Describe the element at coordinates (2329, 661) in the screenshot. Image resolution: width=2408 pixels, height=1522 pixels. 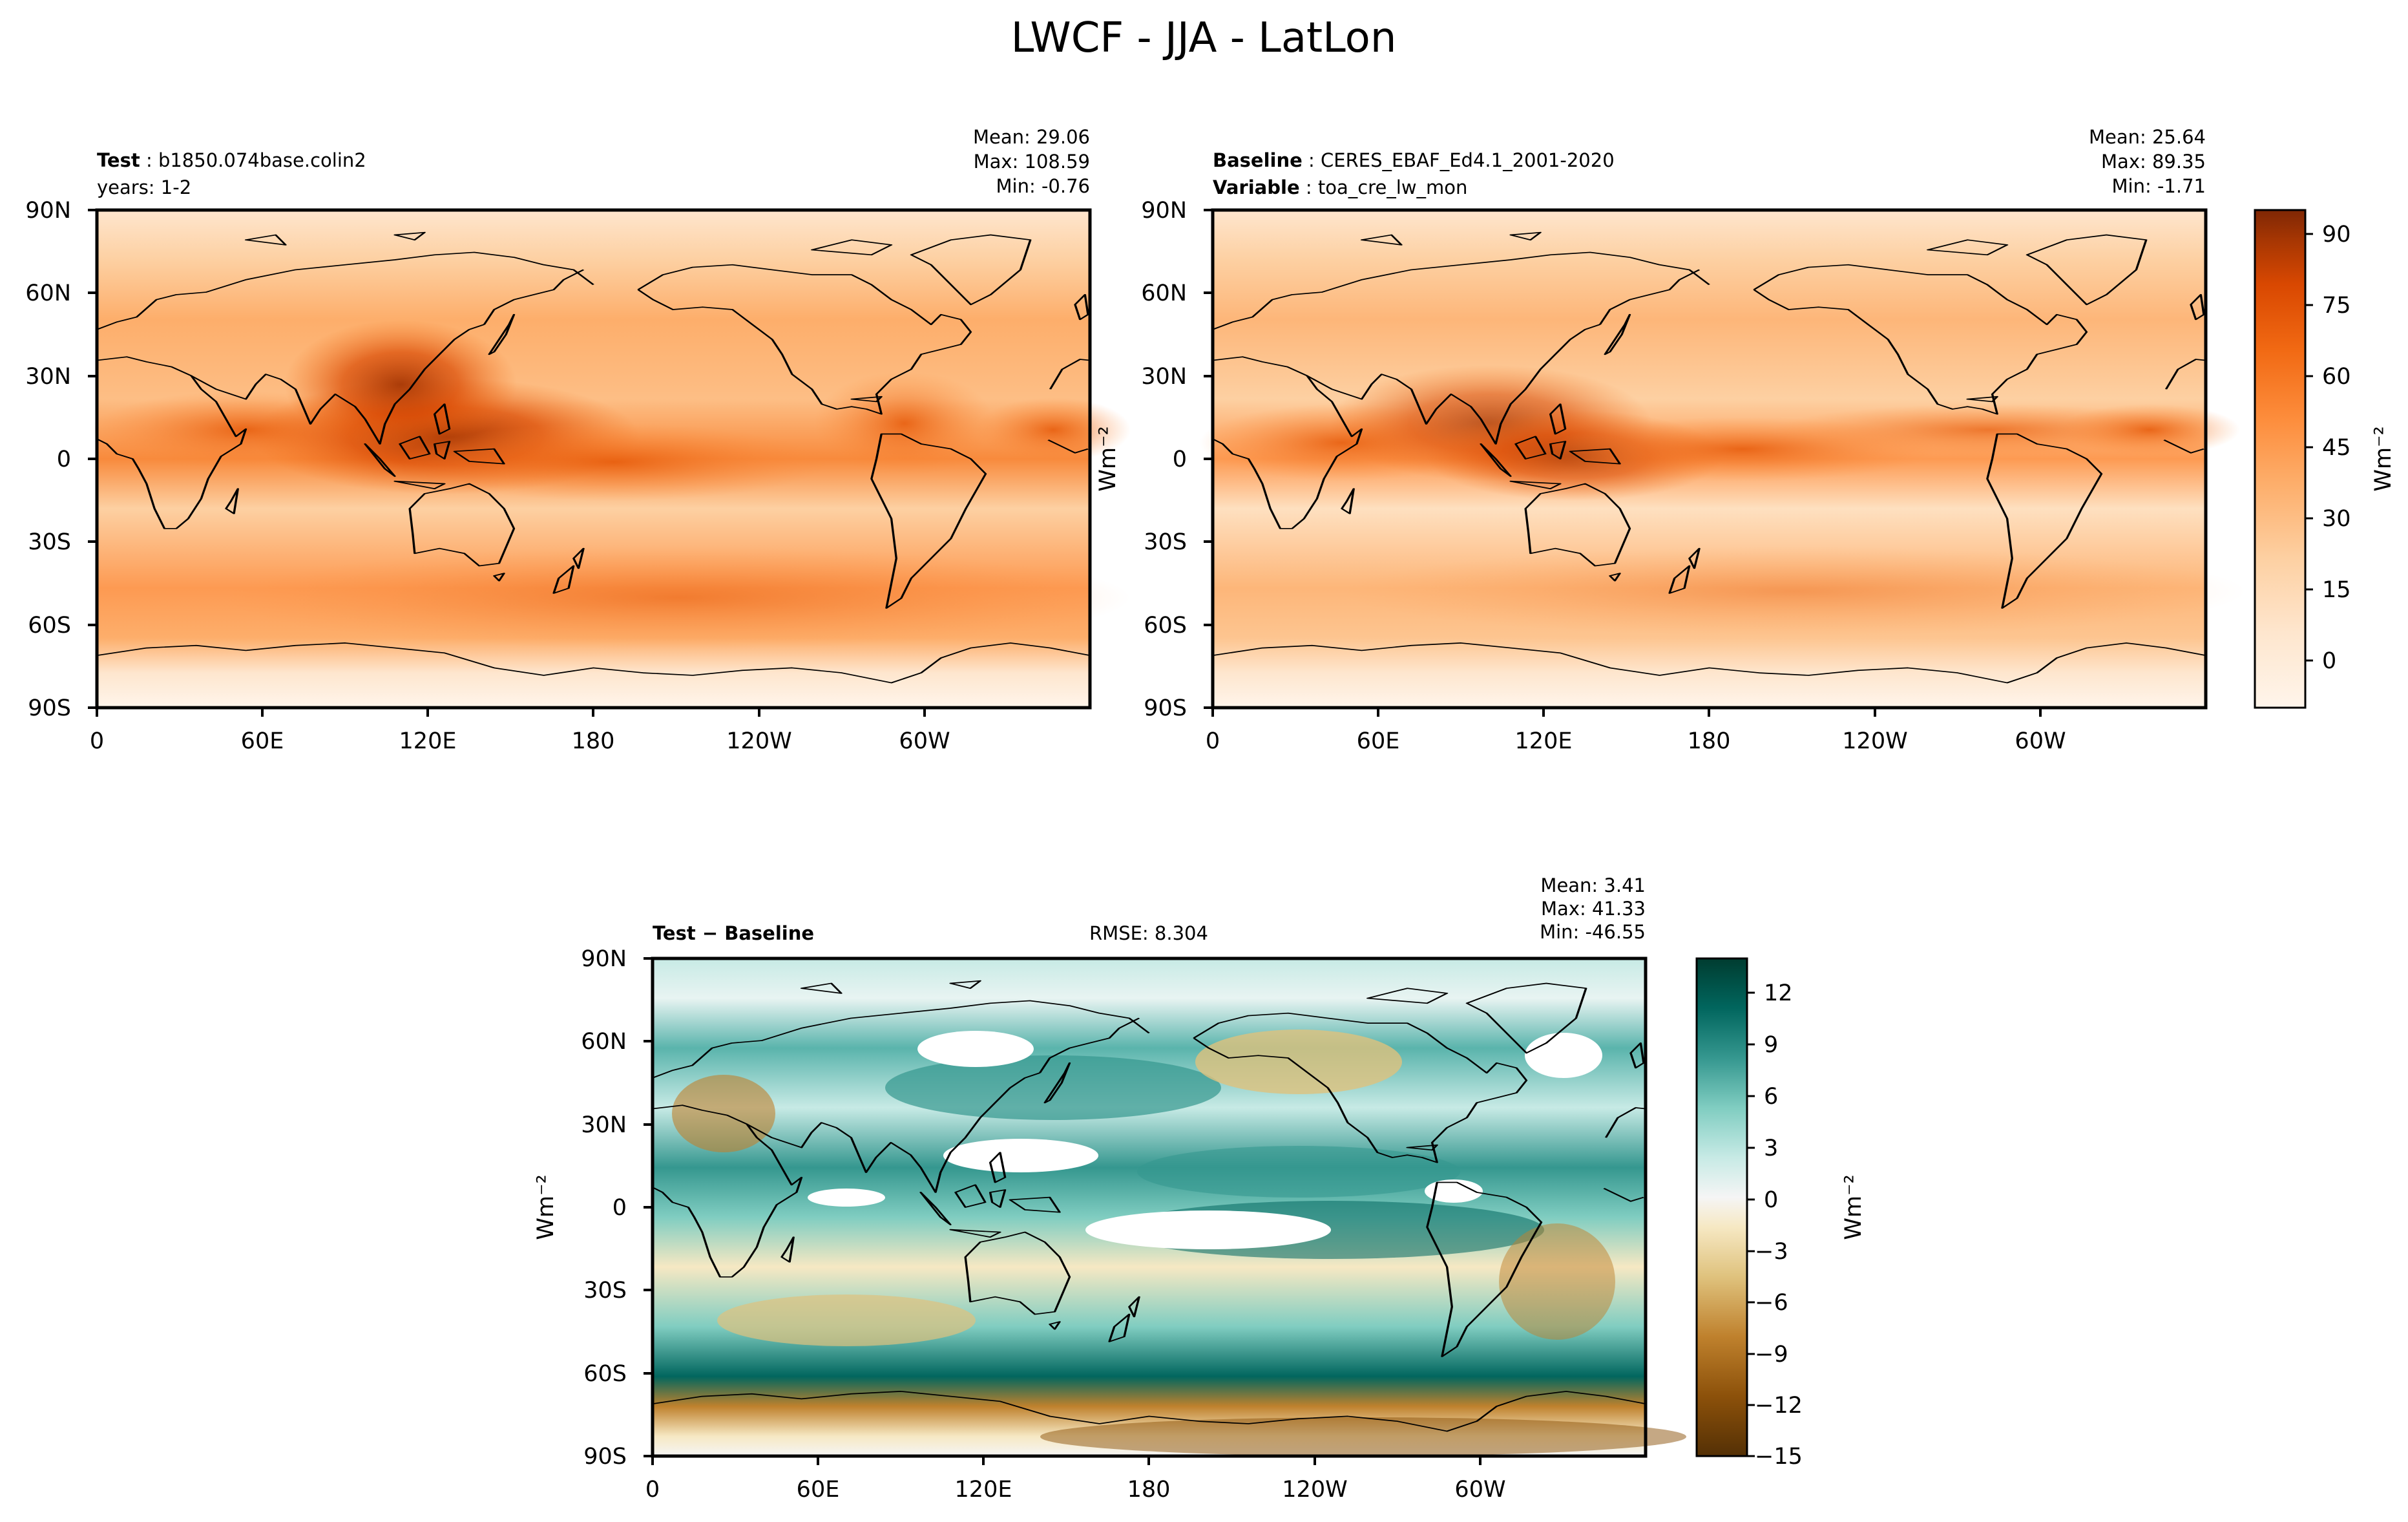
I see `orange-colorbar-tick: 0` at that location.